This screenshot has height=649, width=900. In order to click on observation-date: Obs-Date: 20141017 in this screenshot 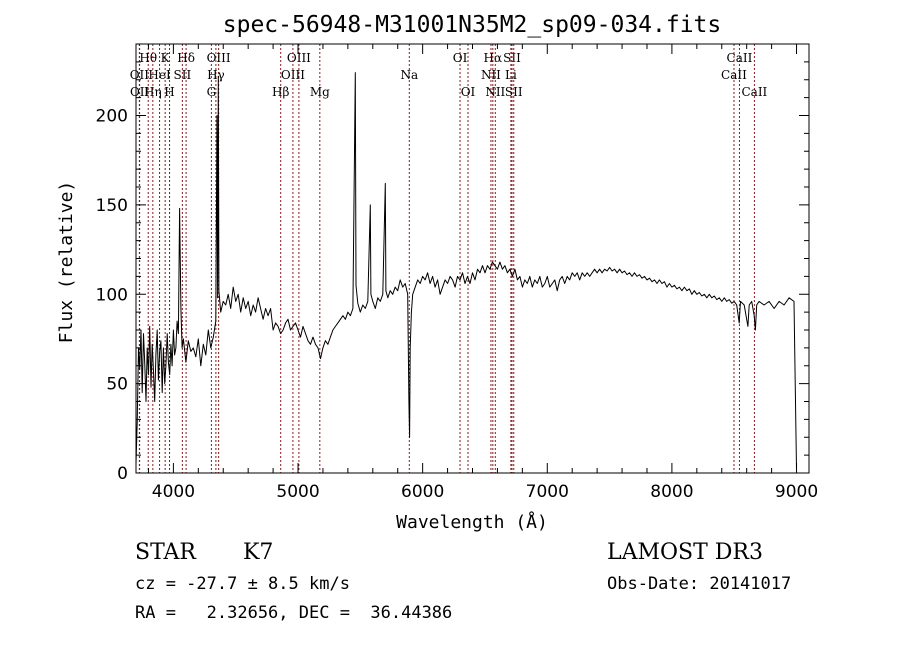, I will do `click(699, 584)`.